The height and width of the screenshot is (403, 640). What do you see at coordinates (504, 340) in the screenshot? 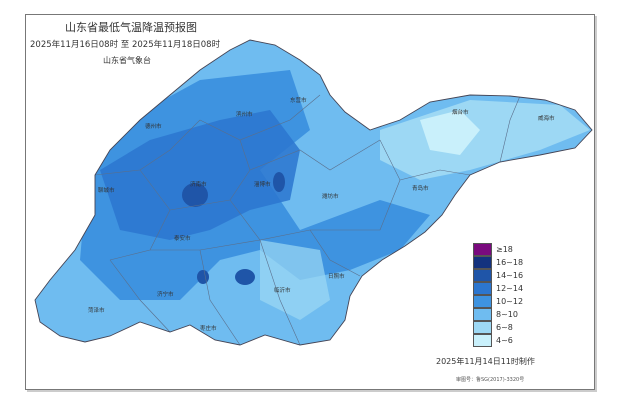
I see `legend-label: 4~6` at bounding box center [504, 340].